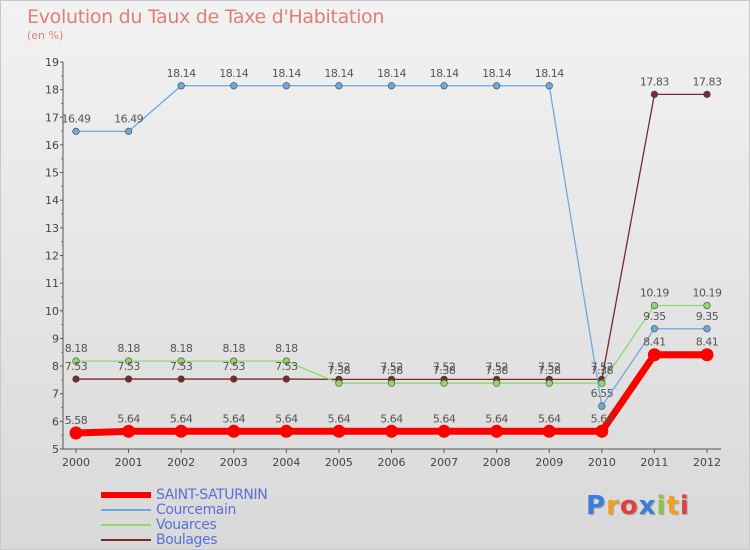 This screenshot has height=550, width=750. What do you see at coordinates (52, 117) in the screenshot?
I see `y-tick-label: 17` at bounding box center [52, 117].